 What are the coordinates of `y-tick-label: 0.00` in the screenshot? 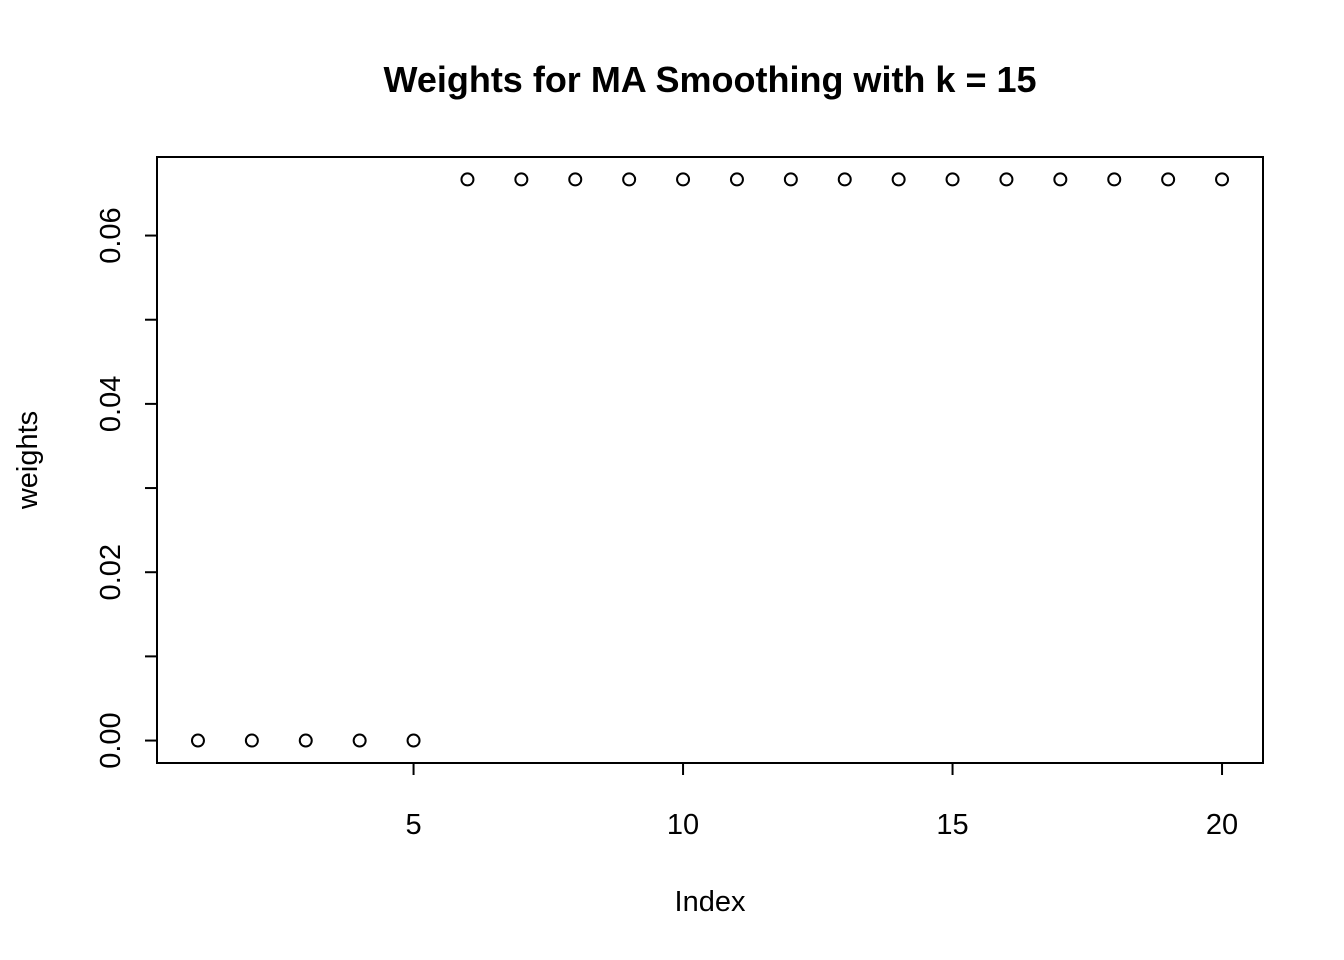 It's located at (111, 740).